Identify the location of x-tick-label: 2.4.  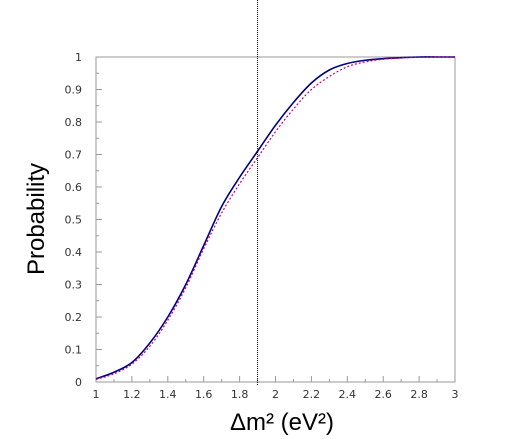
(348, 394).